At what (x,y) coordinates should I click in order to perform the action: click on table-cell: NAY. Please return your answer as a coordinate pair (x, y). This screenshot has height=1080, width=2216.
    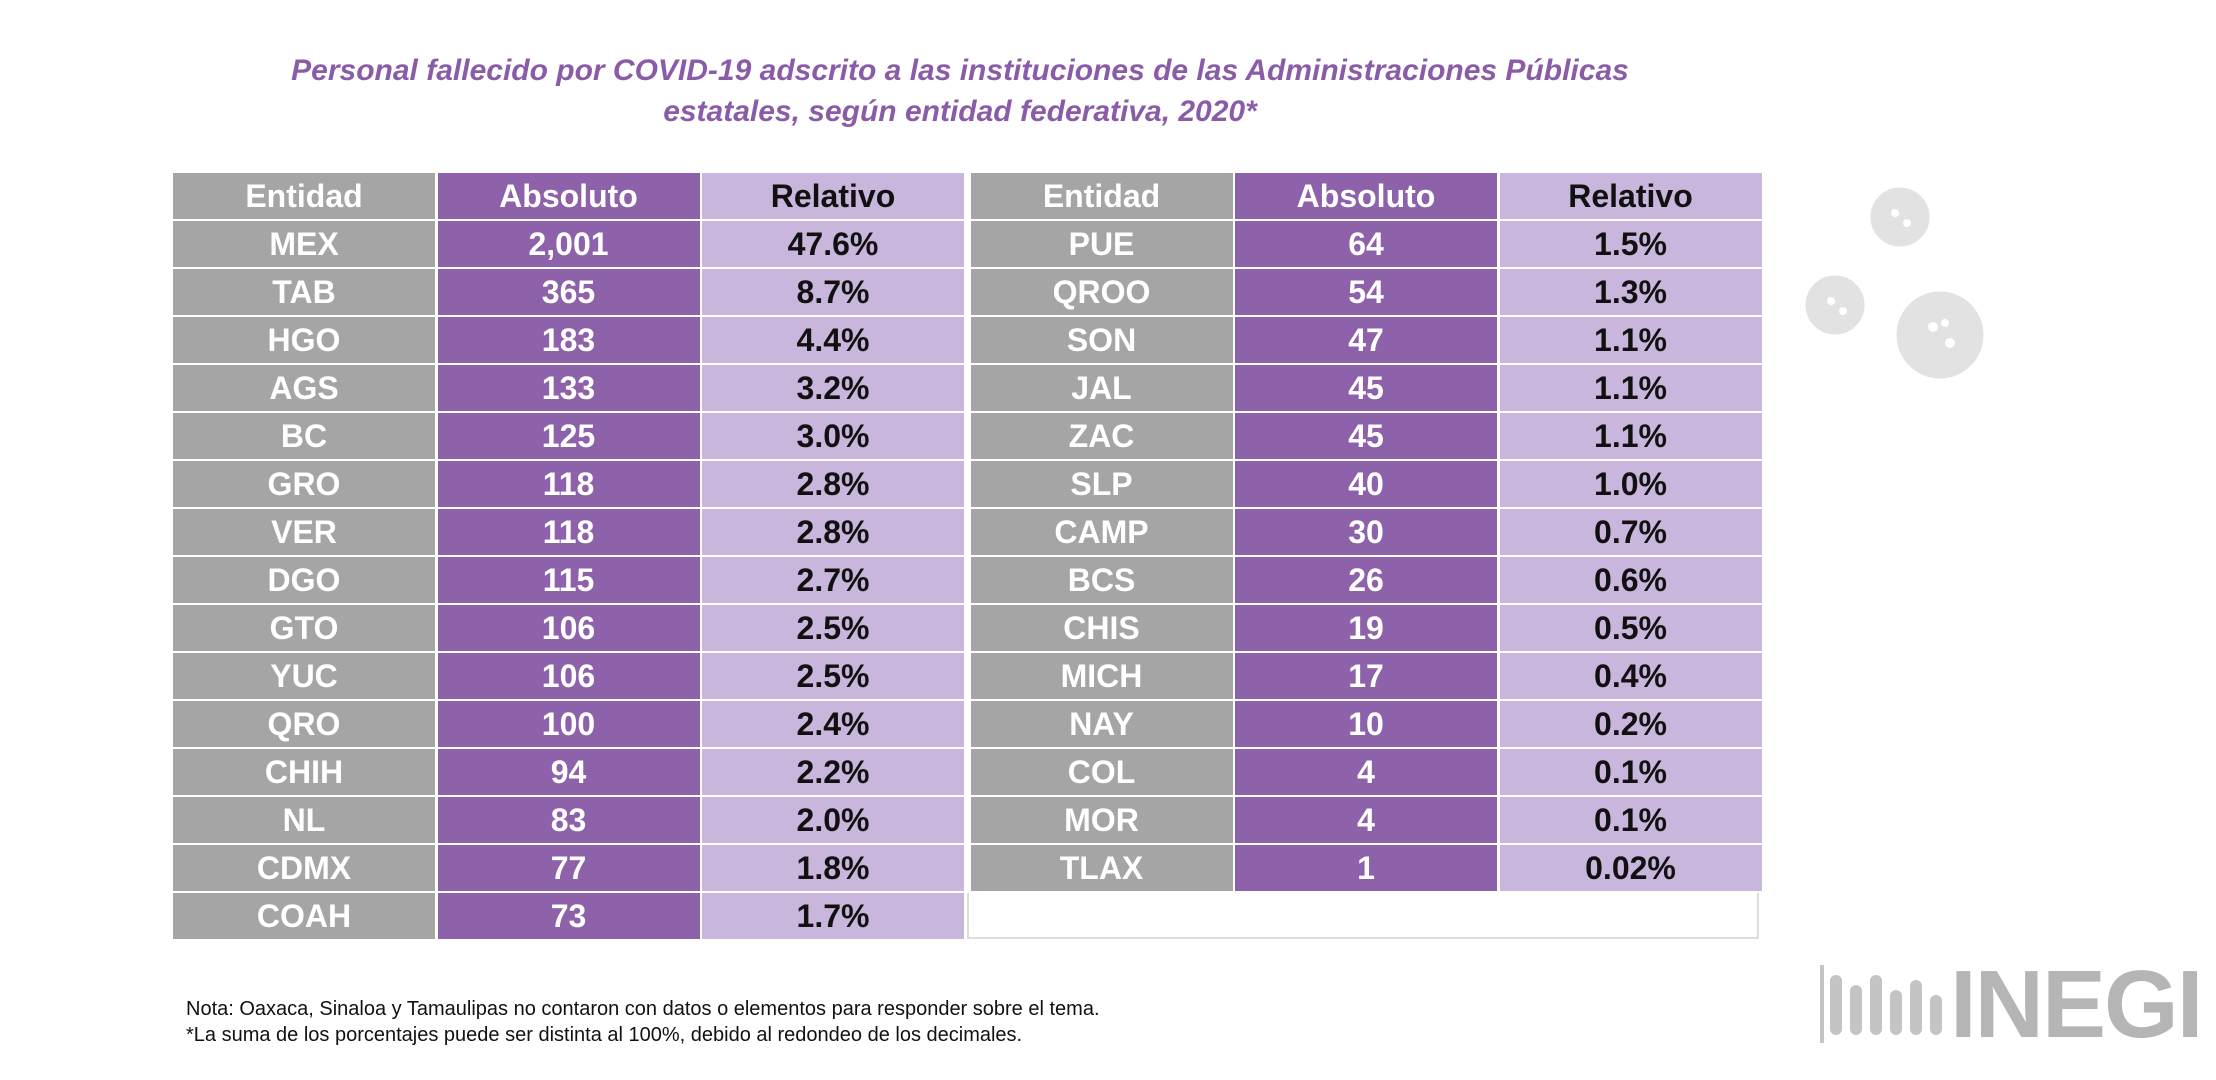
    Looking at the image, I should click on (1101, 724).